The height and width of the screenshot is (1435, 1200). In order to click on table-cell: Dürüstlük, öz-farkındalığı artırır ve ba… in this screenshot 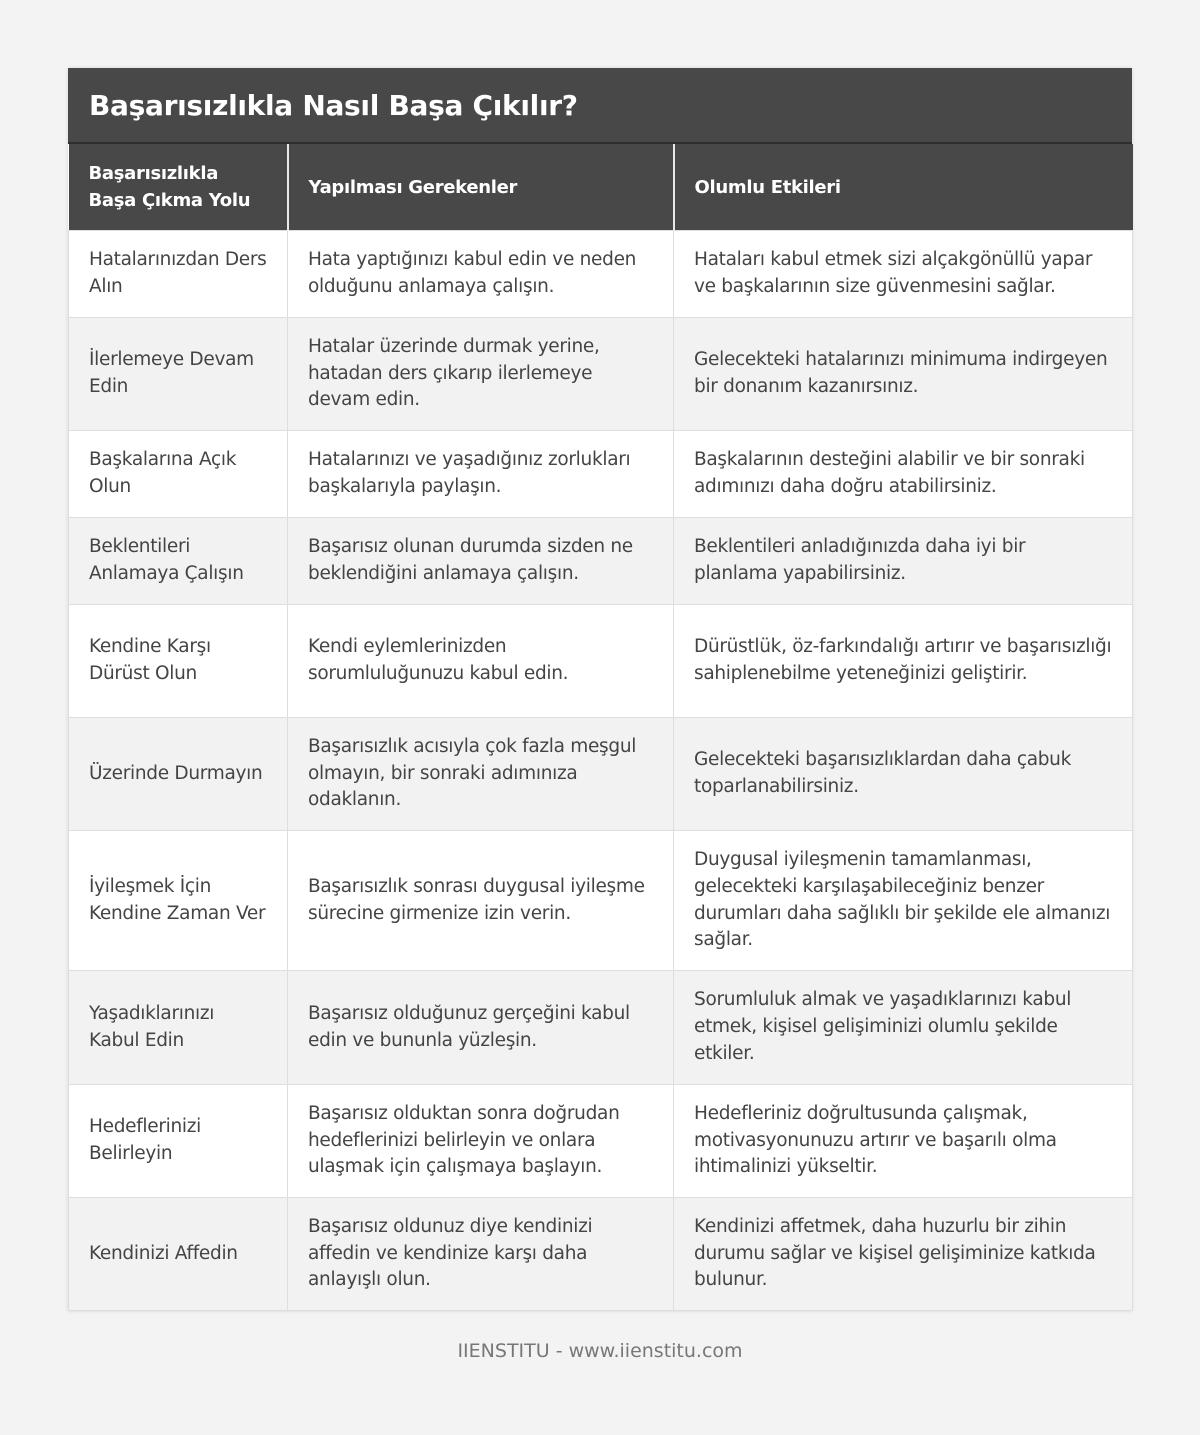, I will do `click(903, 661)`.